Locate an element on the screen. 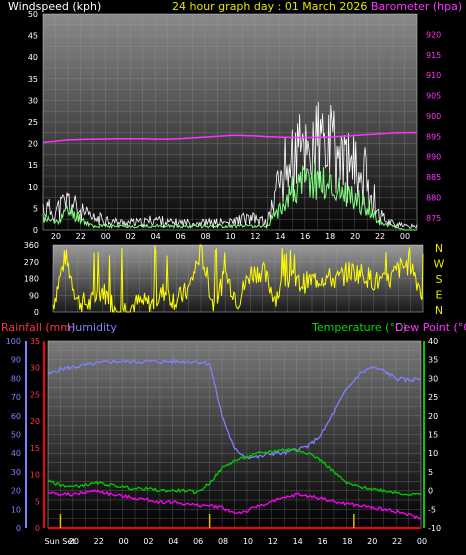 The width and height of the screenshot is (466, 555). wind-x-tick-label: 02 is located at coordinates (131, 236).